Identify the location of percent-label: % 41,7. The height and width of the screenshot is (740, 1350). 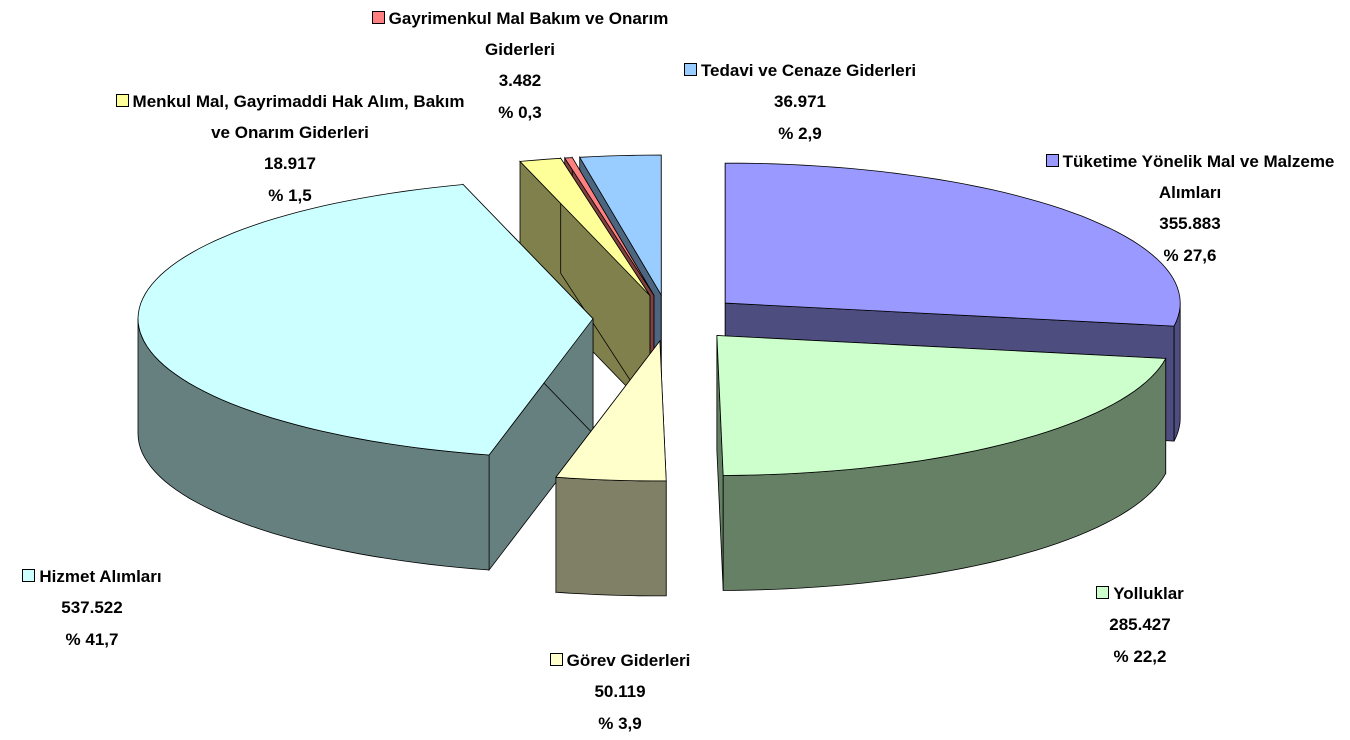
(92, 639).